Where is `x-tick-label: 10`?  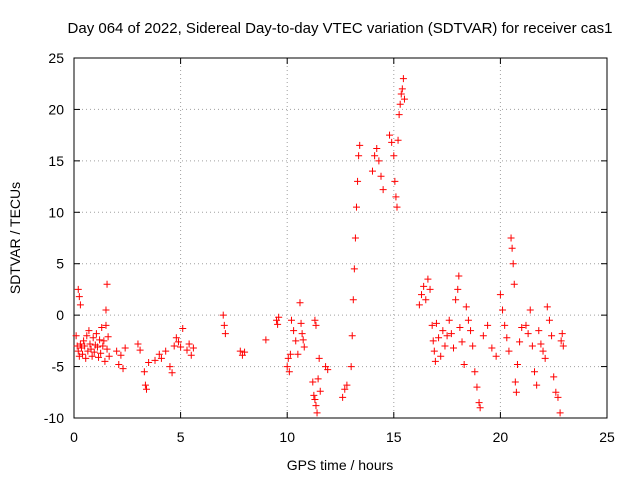
x-tick-label: 10 is located at coordinates (287, 437).